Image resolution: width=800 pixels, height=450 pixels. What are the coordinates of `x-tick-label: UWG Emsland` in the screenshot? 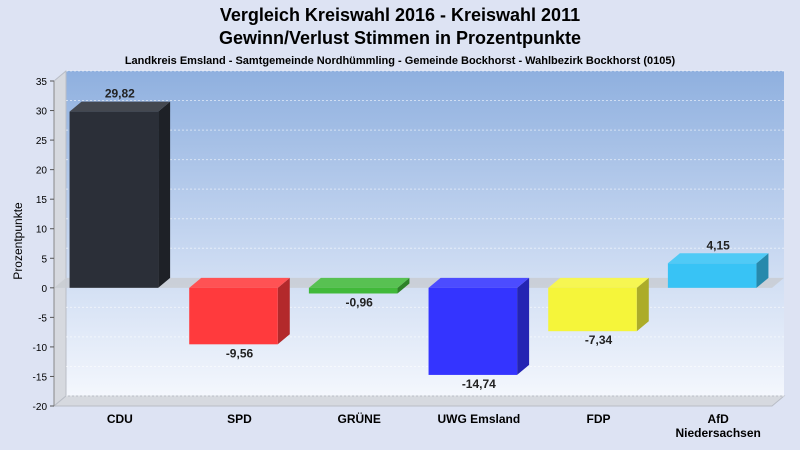 It's located at (478, 419).